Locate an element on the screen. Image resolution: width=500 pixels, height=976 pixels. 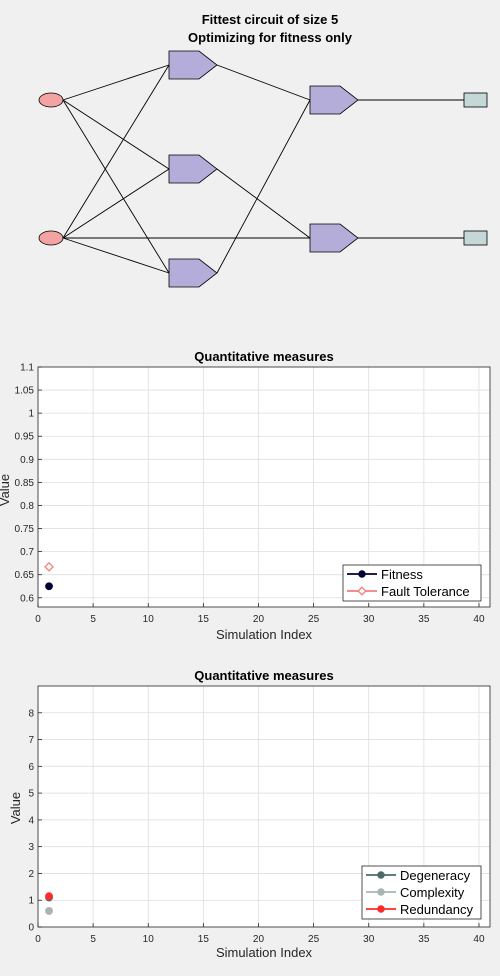
legend: Degeneracy Complexity Redundancy is located at coordinates (421, 892).